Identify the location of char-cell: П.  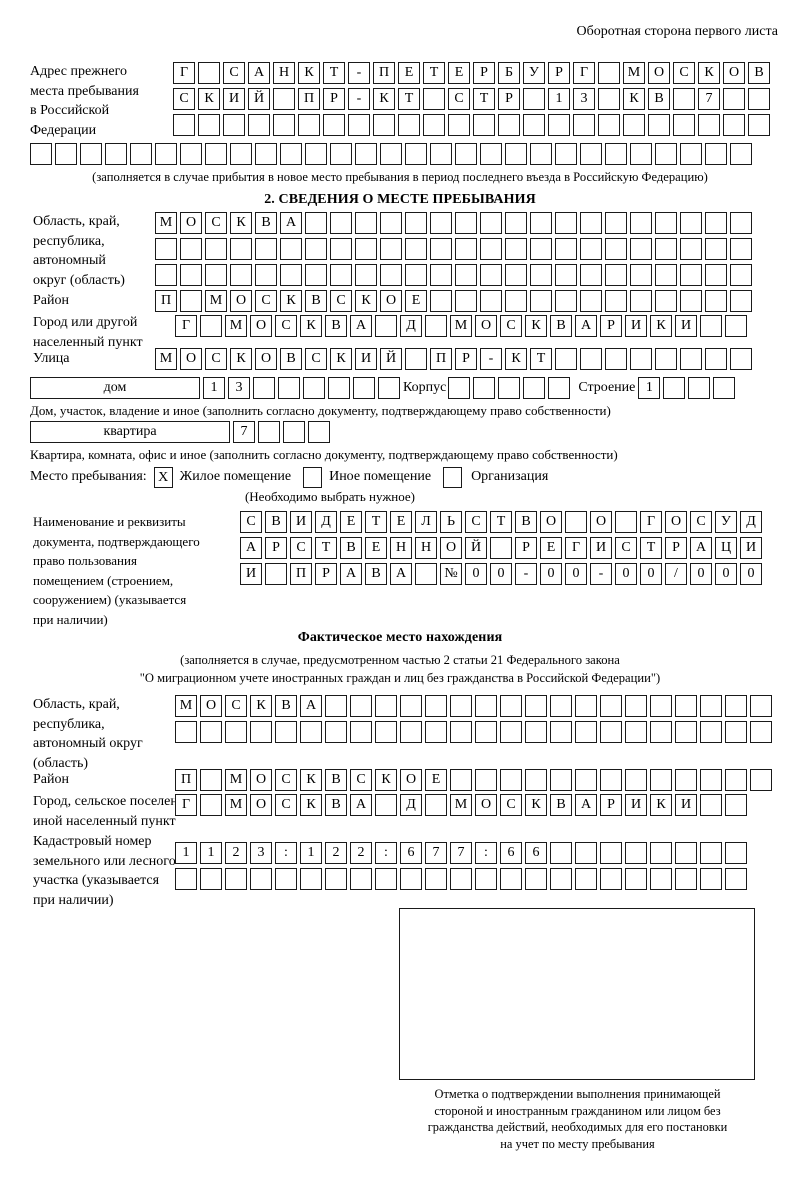
(186, 780).